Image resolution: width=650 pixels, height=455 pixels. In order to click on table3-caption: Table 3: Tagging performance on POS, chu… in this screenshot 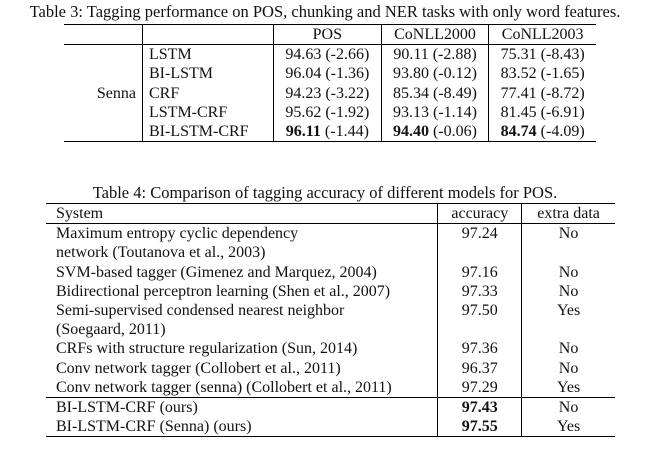, I will do `click(325, 11)`.